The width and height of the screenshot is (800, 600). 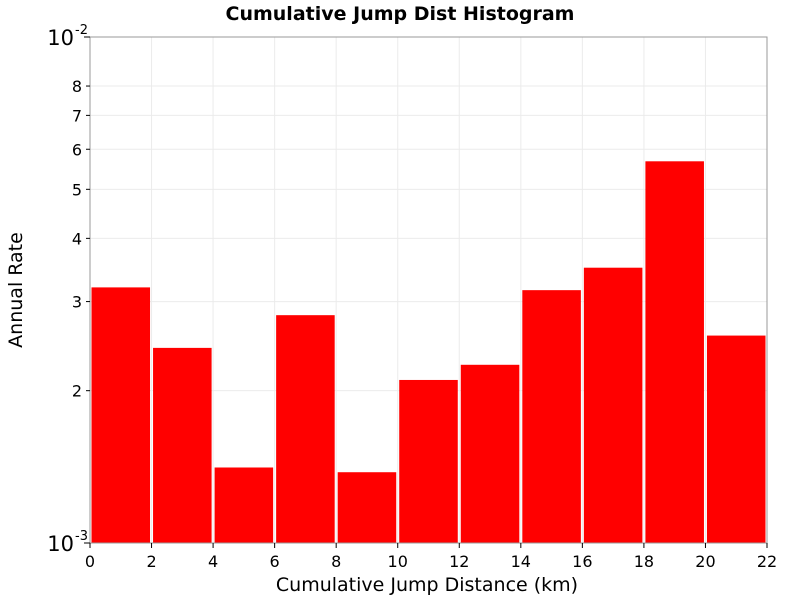 I want to click on chart-title: Cumulative Jump Dist Histogram, so click(x=400, y=14).